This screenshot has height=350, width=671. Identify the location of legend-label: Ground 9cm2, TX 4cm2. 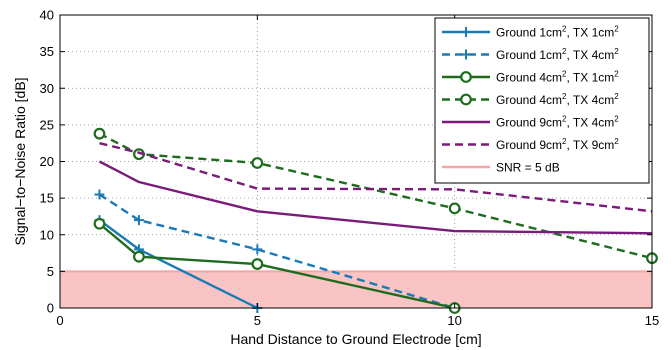
(557, 122).